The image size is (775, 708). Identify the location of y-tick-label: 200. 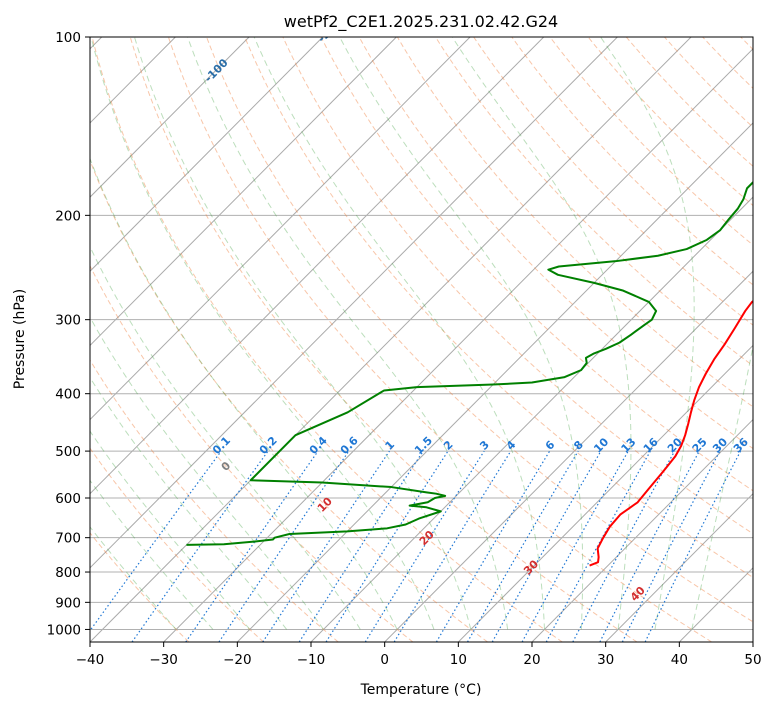
(68, 216).